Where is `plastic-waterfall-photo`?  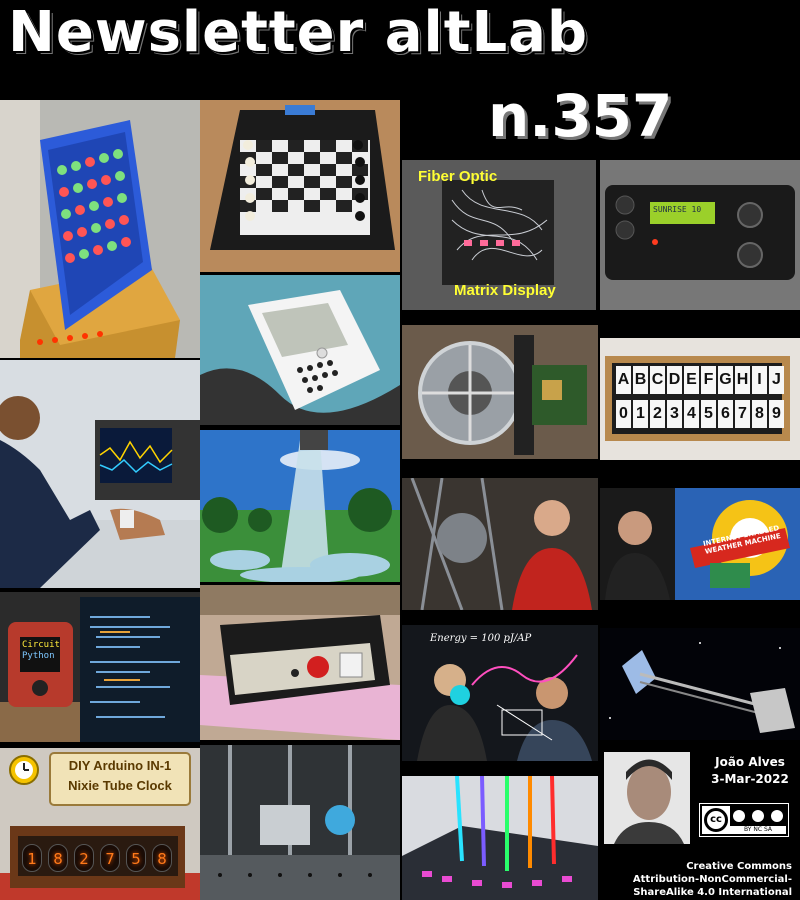
plastic-waterfall-photo is located at coordinates (300, 506).